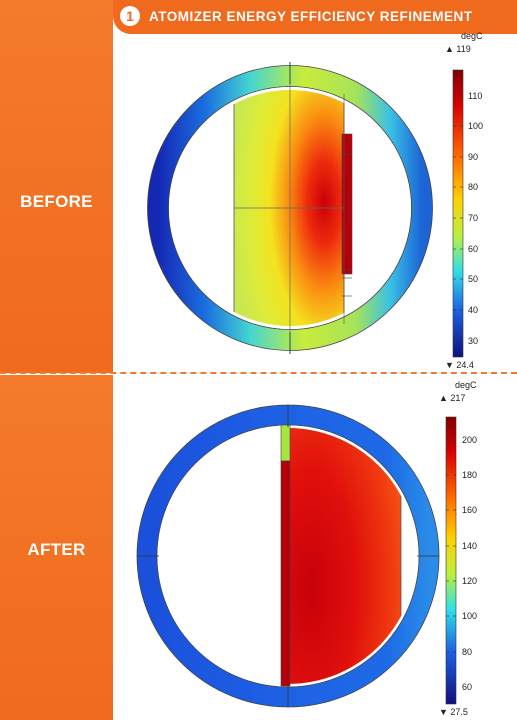 This screenshot has height=720, width=517. Describe the element at coordinates (285, 573) in the screenshot. I see `after-heating-strip` at that location.